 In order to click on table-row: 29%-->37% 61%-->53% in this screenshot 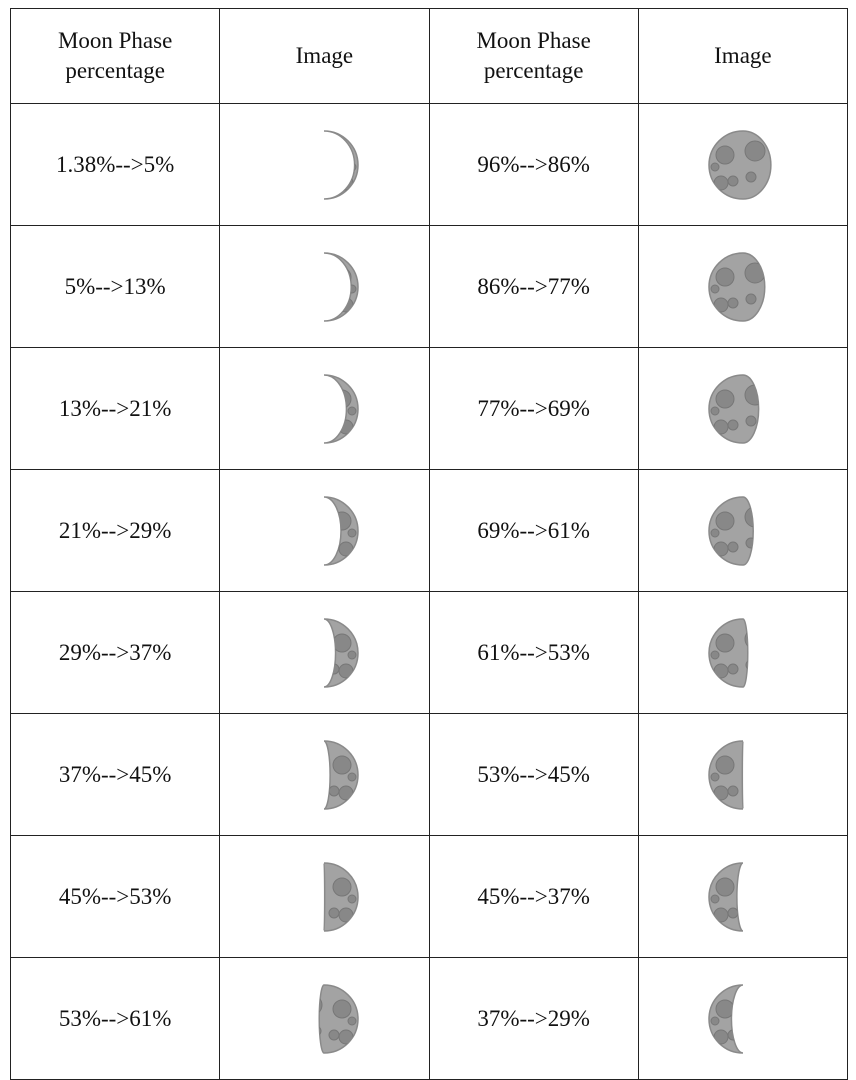, I will do `click(429, 652)`.